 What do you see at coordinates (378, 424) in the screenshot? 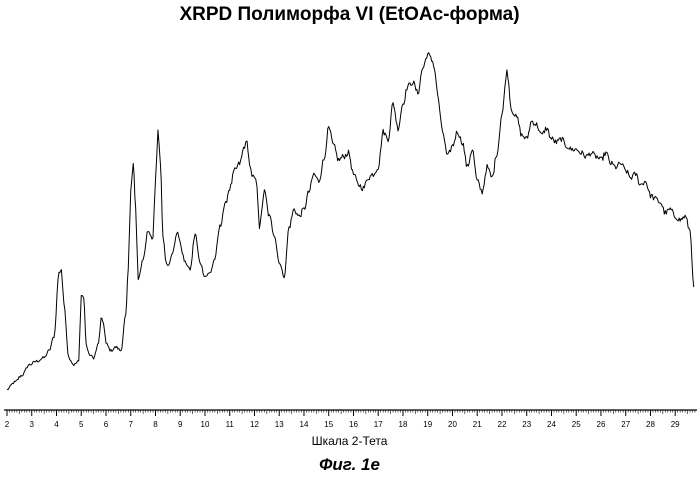
I see `x-tick-label: 17` at bounding box center [378, 424].